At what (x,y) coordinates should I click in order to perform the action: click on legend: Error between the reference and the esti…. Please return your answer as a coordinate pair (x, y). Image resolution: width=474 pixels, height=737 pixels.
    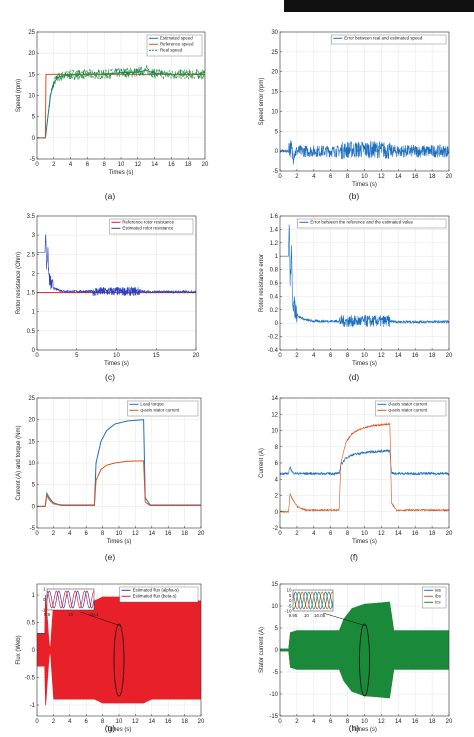
    Looking at the image, I should click on (372, 223).